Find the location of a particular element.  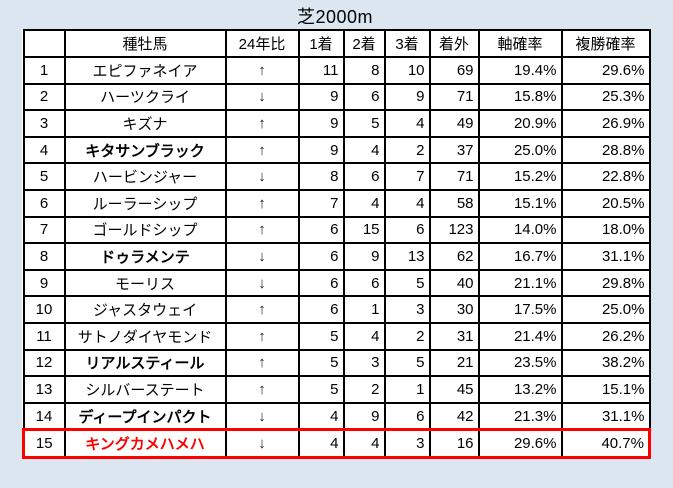

fukusho-rate-cell: 28.8% is located at coordinates (605, 150).